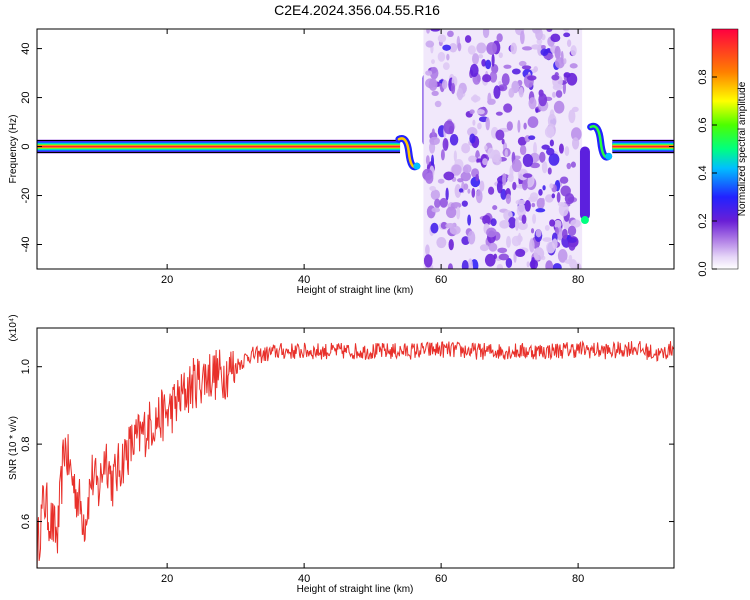 This screenshot has width=750, height=600. I want to click on spec-x-tick-label-3: 80, so click(578, 280).